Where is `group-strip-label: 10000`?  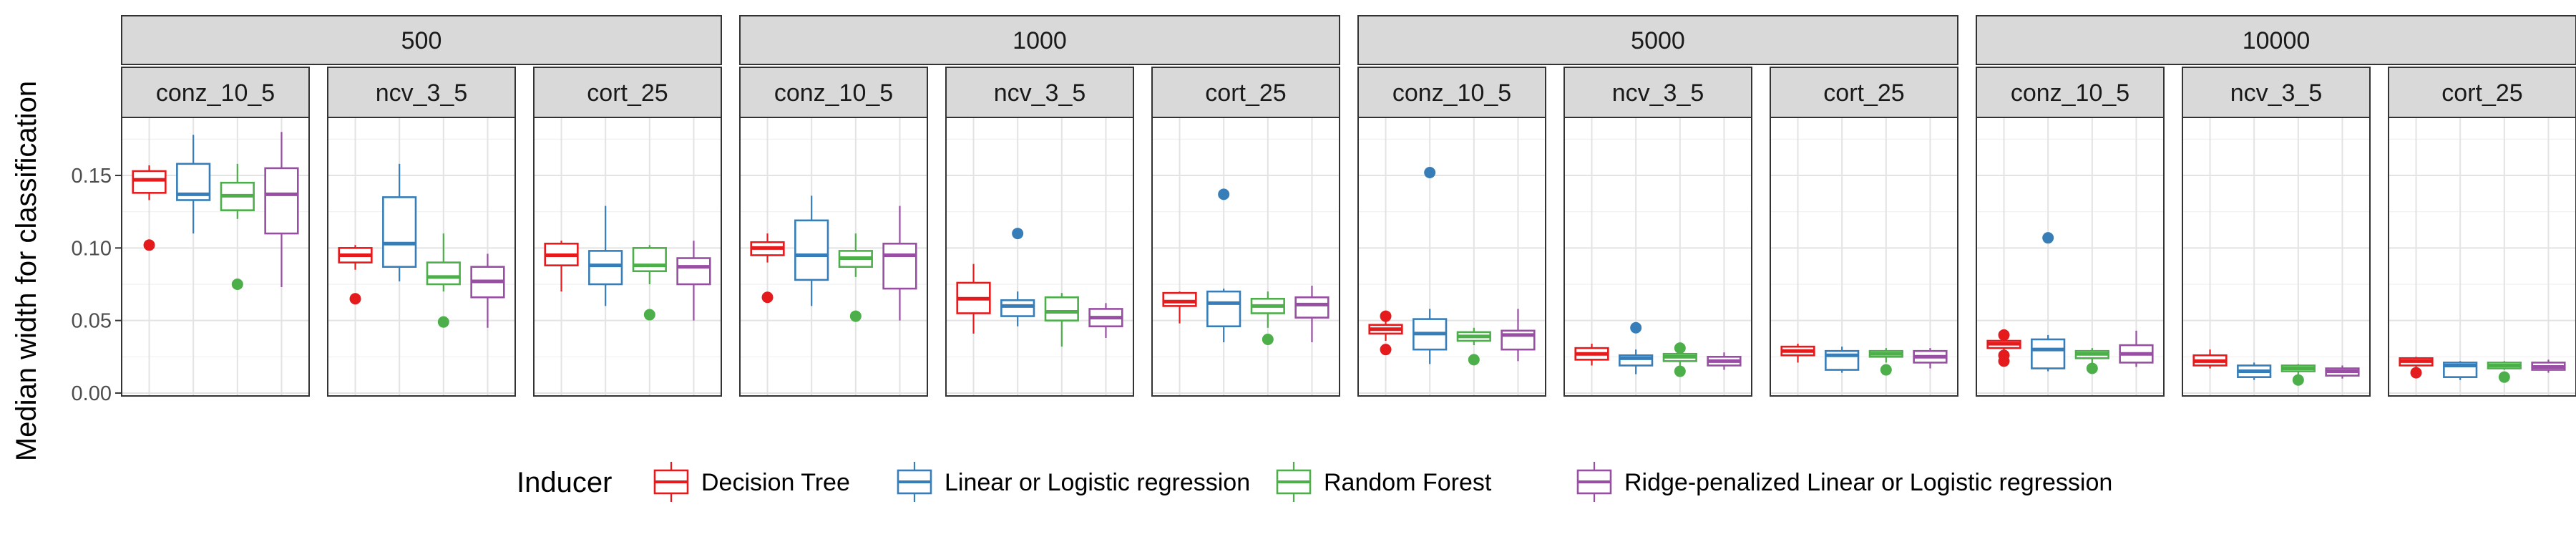 group-strip-label: 10000 is located at coordinates (2277, 40).